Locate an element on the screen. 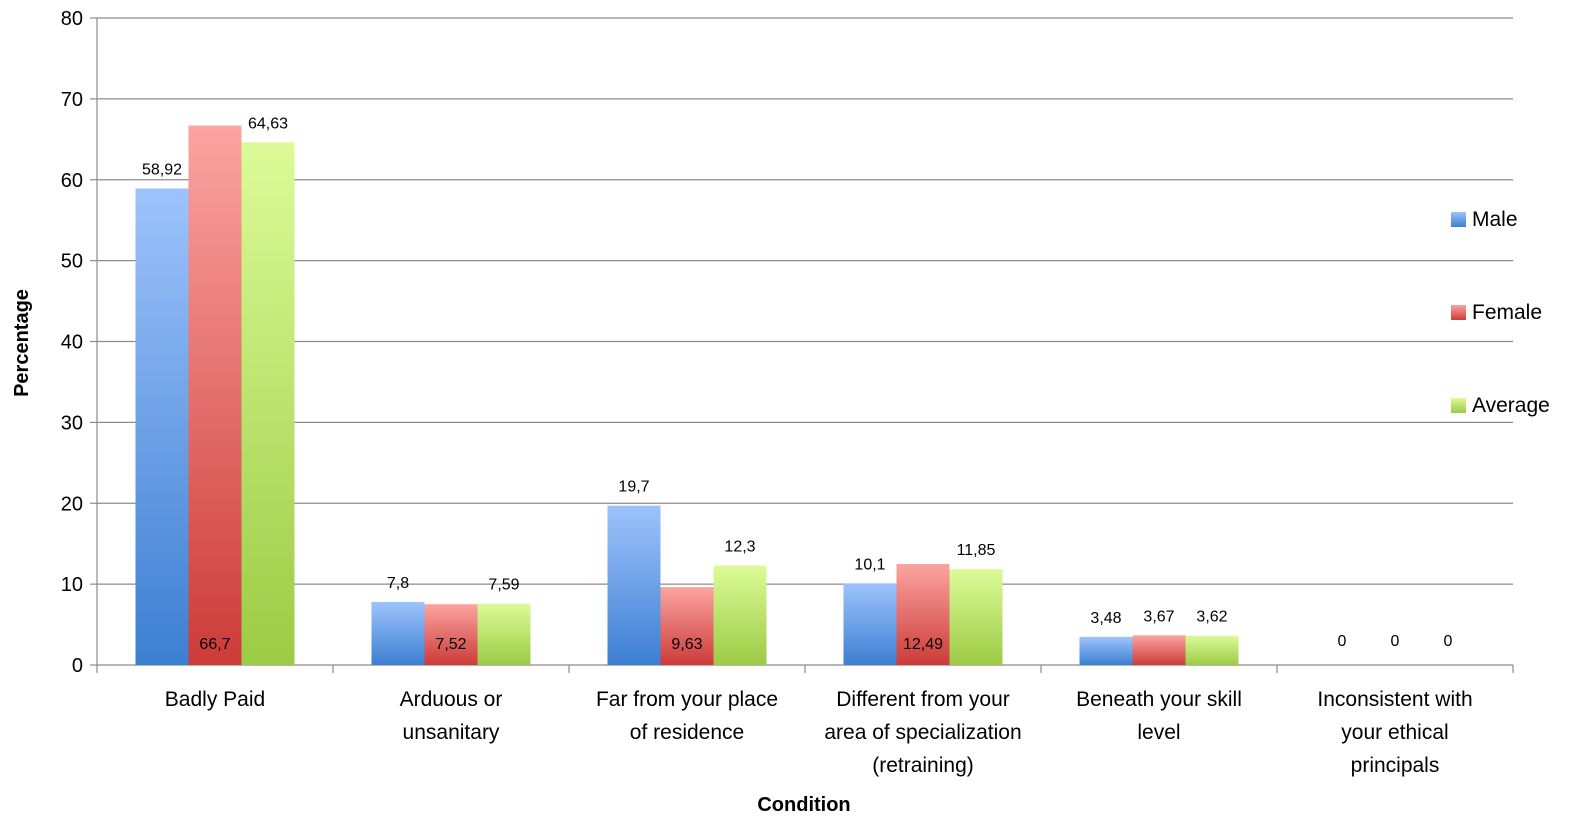 This screenshot has height=820, width=1577. y-tick-label: 10 is located at coordinates (72, 585).